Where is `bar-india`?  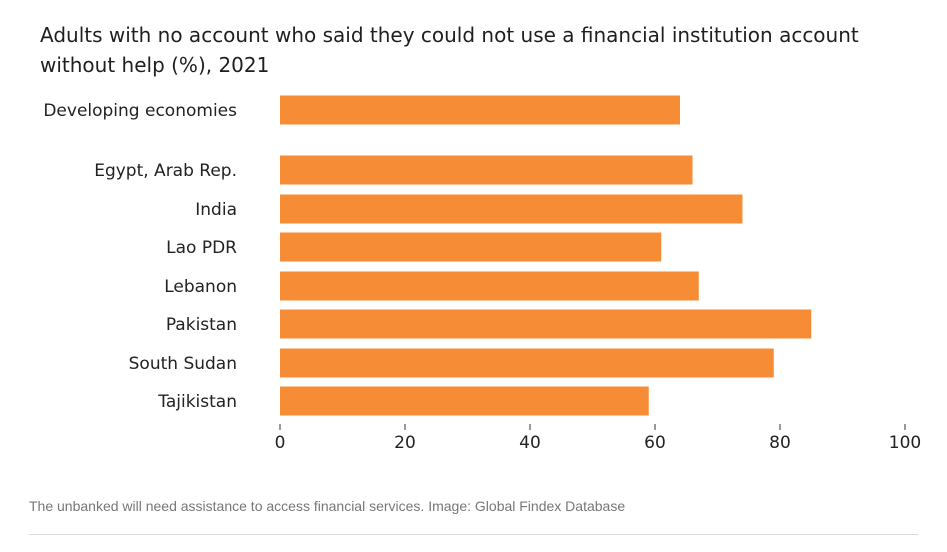
bar-india is located at coordinates (511, 209).